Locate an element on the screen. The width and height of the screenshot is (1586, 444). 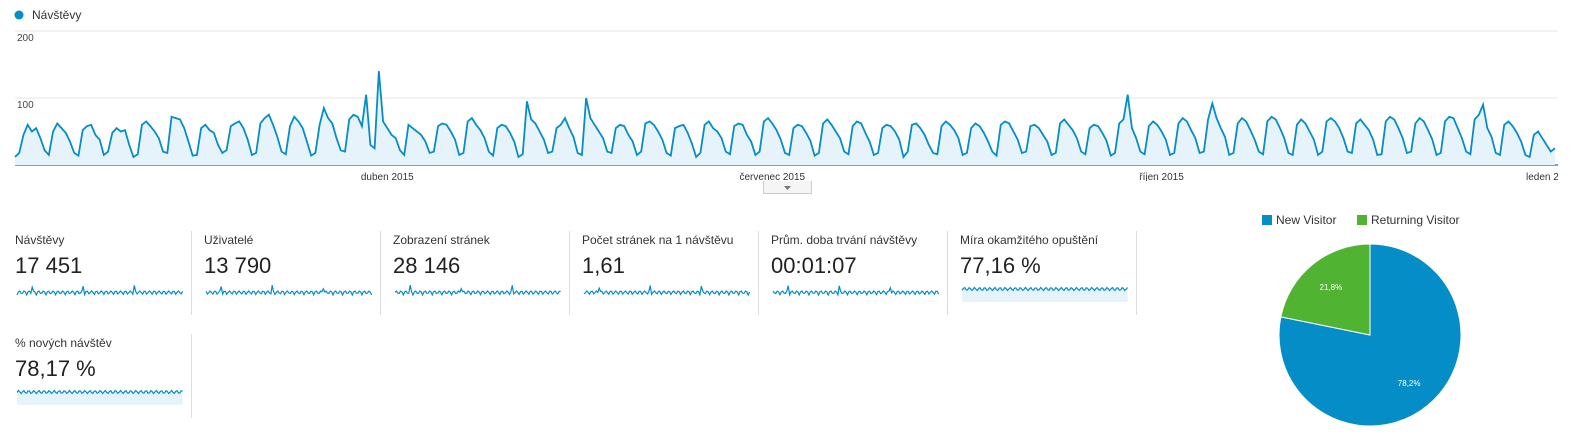
metric-tile: Počet stránek na 1 návštěvu 1,61 is located at coordinates (670, 273).